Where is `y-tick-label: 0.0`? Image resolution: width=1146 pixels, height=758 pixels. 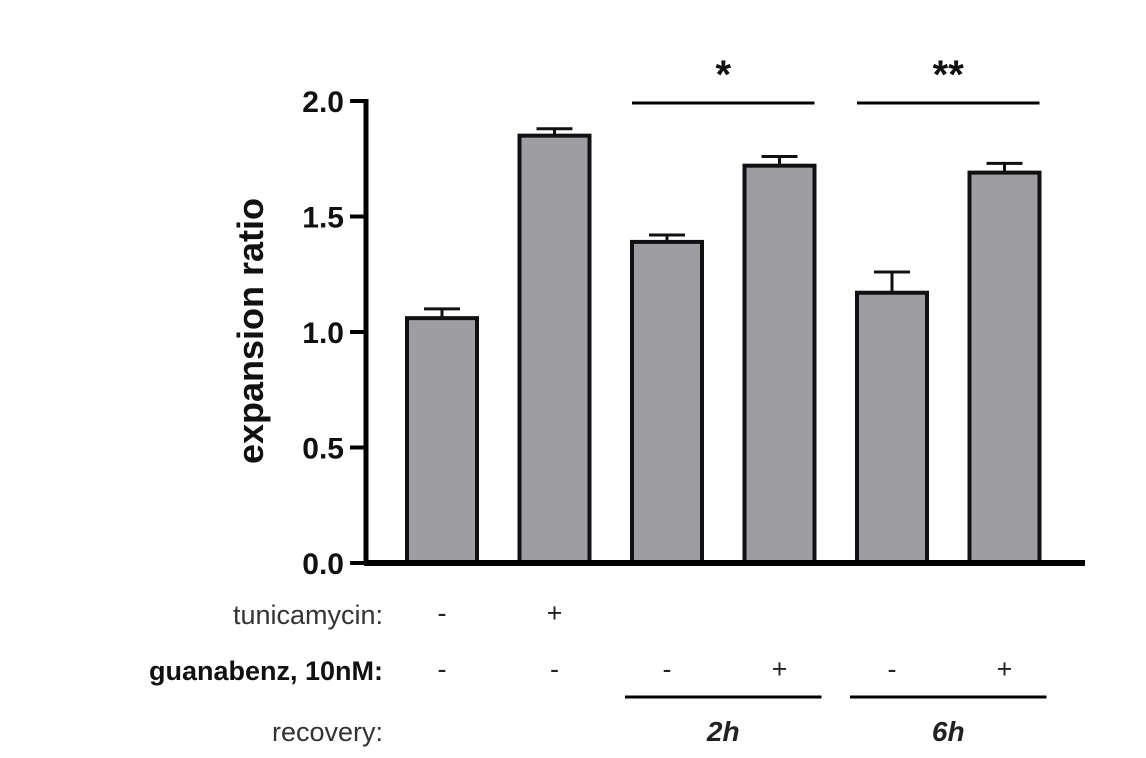 y-tick-label: 0.0 is located at coordinates (323, 564).